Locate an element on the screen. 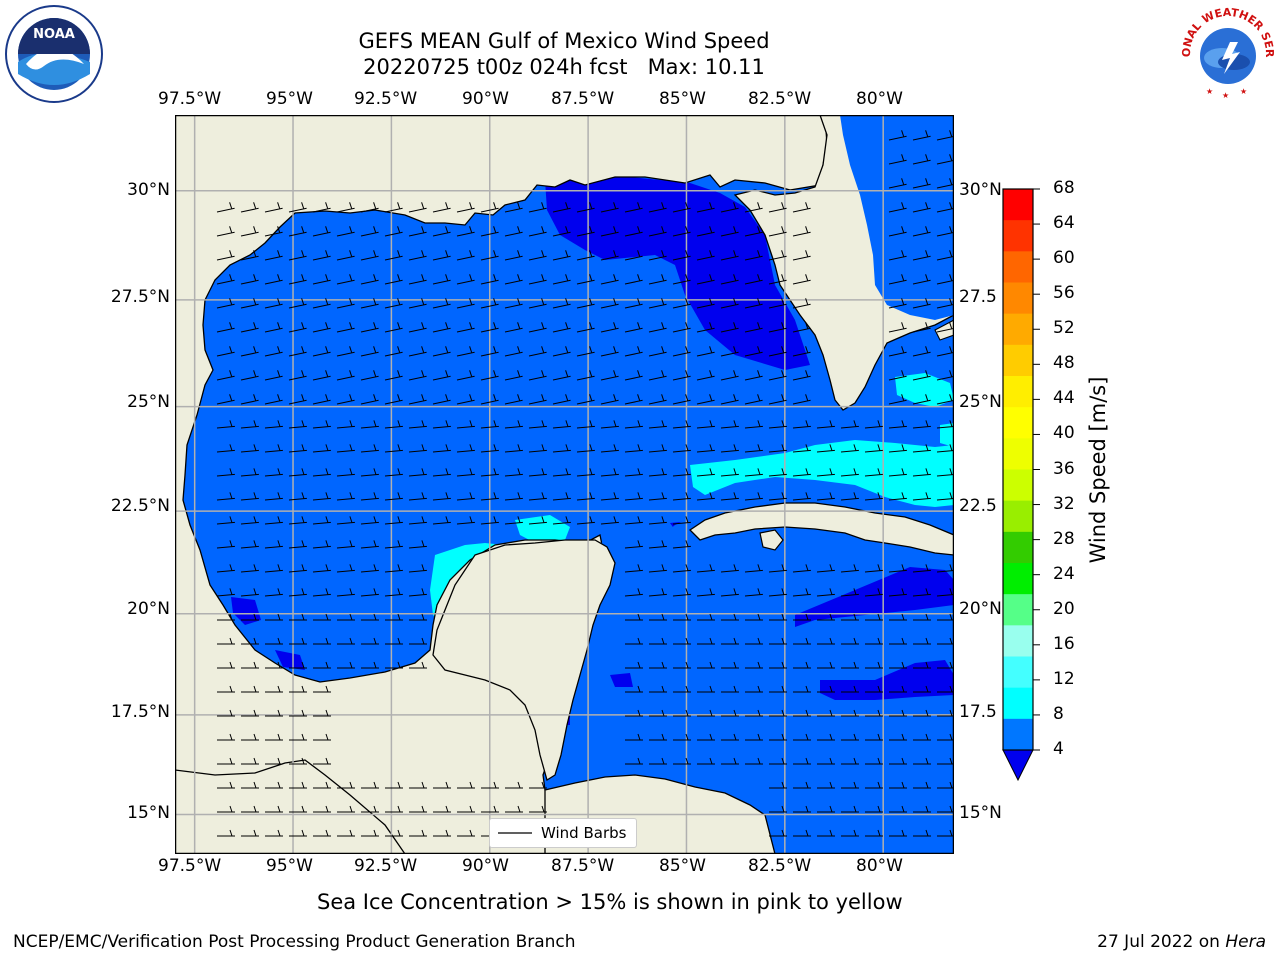 The image size is (1280, 960). lat-label-left: 27.5°N is located at coordinates (140, 297).